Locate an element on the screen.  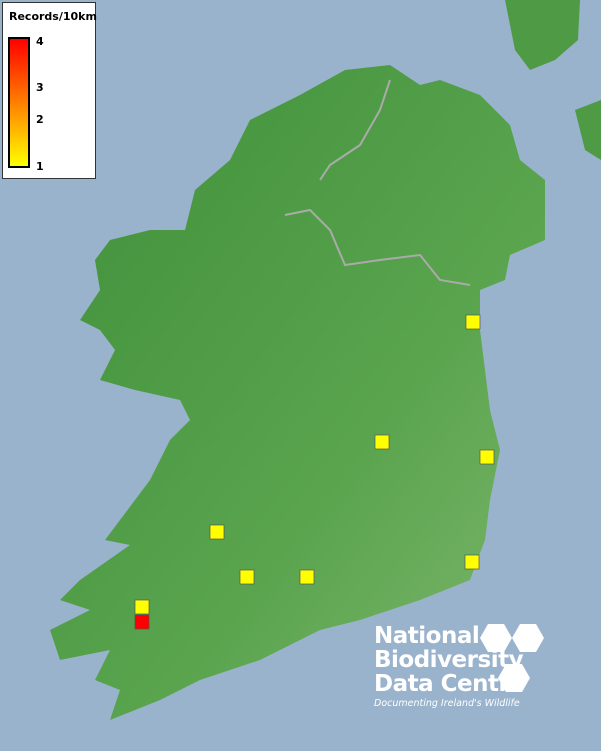
logo-hexagons-icon is located at coordinates (512, 658).